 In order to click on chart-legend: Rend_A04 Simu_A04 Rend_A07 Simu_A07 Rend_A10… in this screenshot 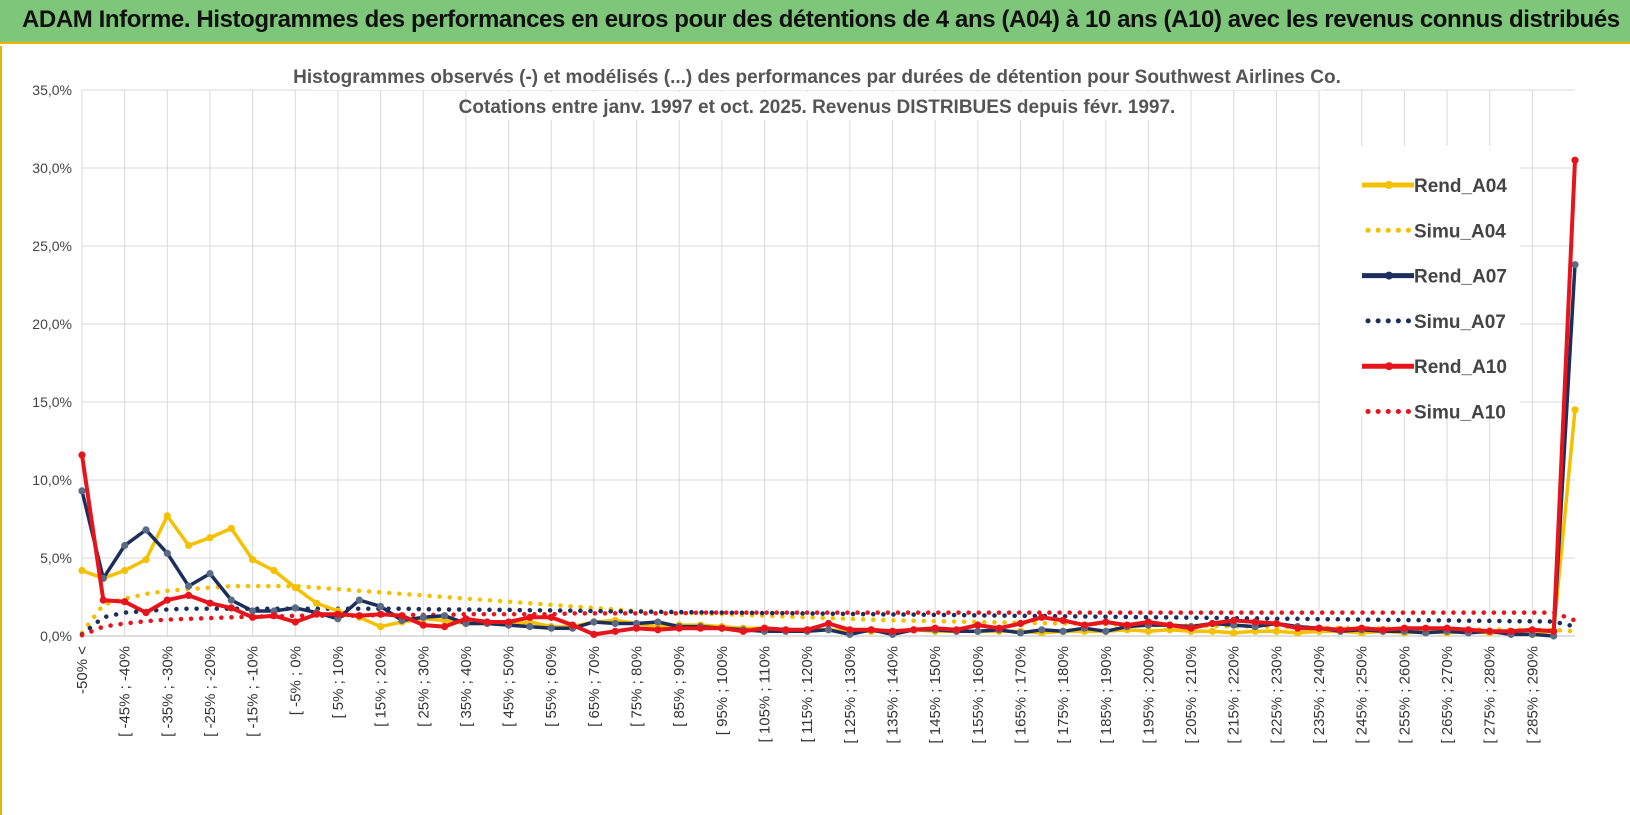, I will do `click(1420, 285)`.